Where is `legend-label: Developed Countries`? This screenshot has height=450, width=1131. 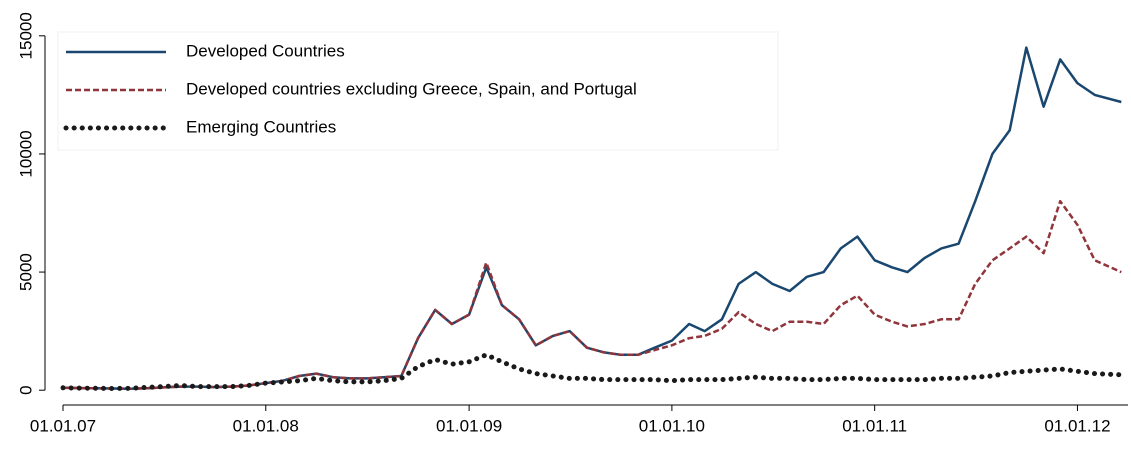
legend-label: Developed Countries is located at coordinates (265, 50).